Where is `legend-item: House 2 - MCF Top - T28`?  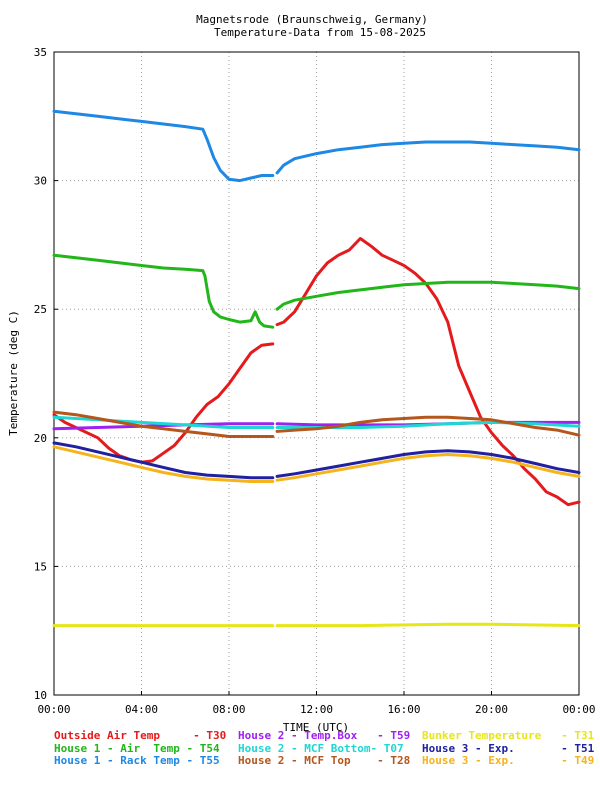 legend-item: House 2 - MCF Top - T28 is located at coordinates (324, 760).